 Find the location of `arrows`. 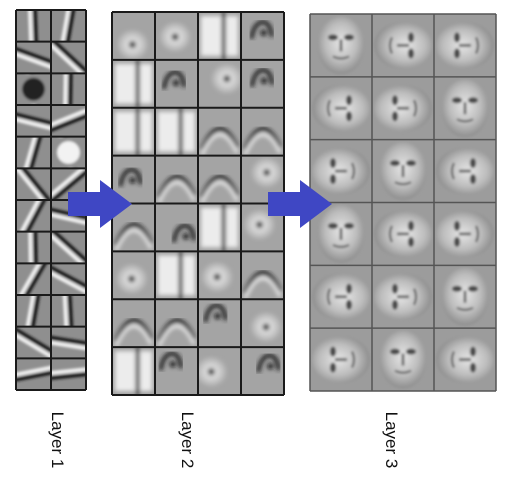

arrows is located at coordinates (200, 204).